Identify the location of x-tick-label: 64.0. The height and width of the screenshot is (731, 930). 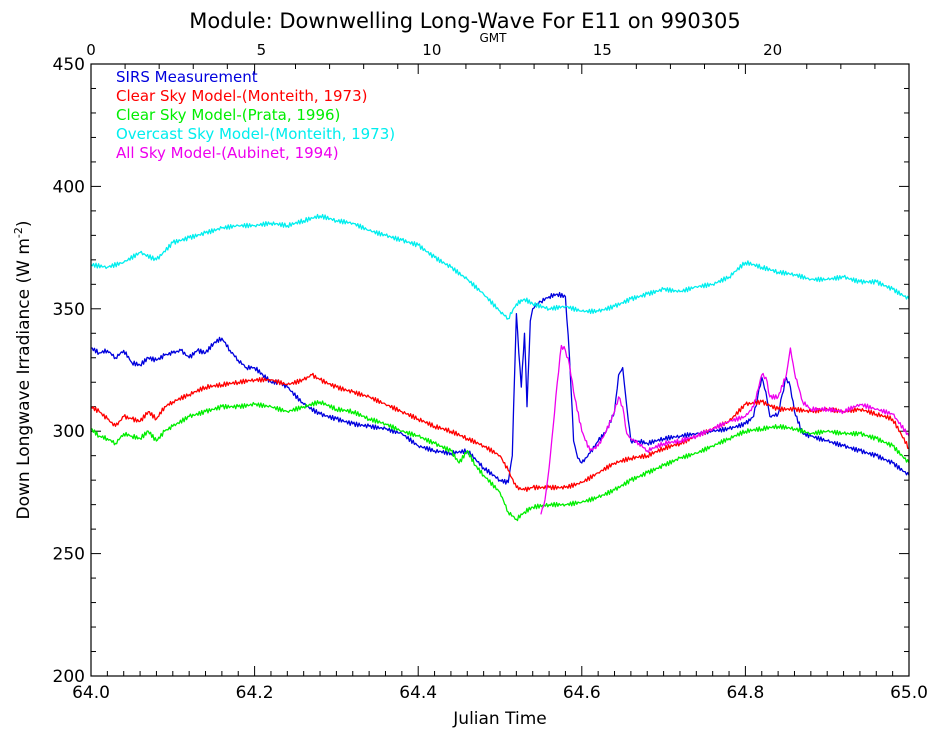
(91, 693).